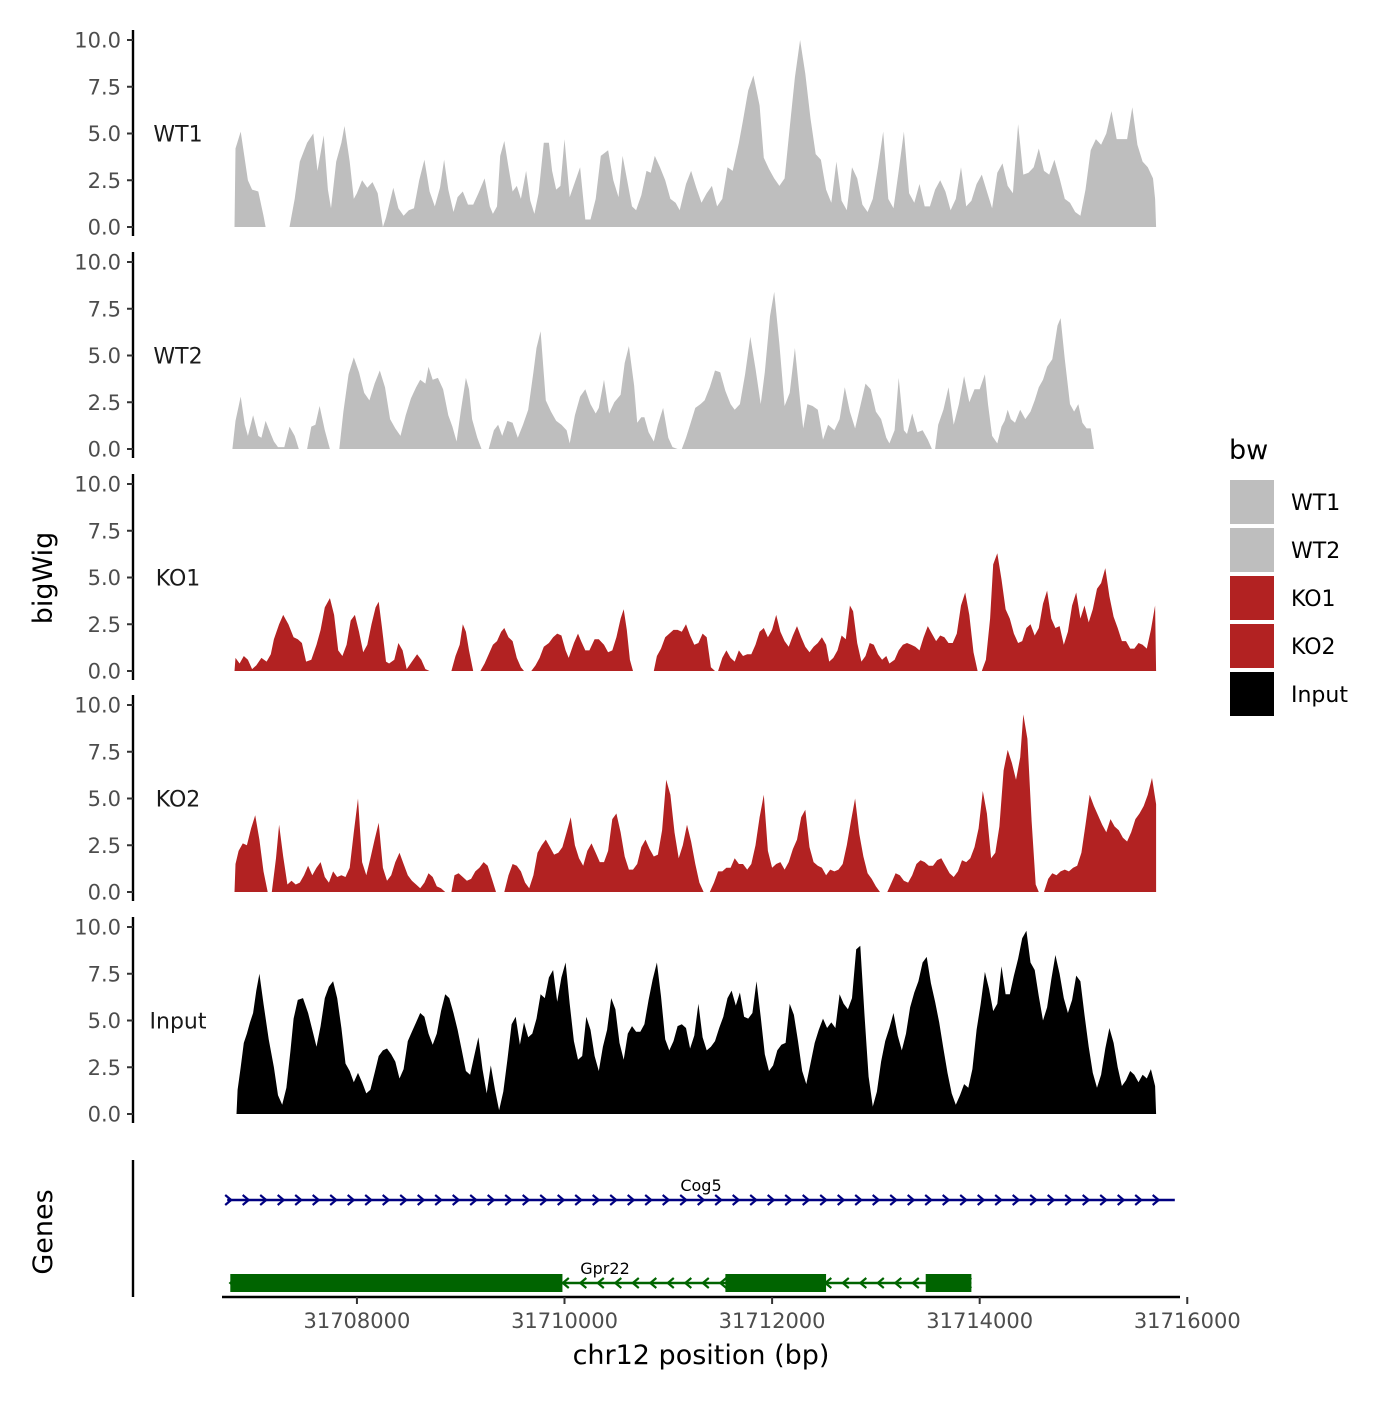 Image resolution: width=1400 pixels, height=1404 pixels. Describe the element at coordinates (43, 1231) in the screenshot. I see `genes-axis-title: Genes` at that location.